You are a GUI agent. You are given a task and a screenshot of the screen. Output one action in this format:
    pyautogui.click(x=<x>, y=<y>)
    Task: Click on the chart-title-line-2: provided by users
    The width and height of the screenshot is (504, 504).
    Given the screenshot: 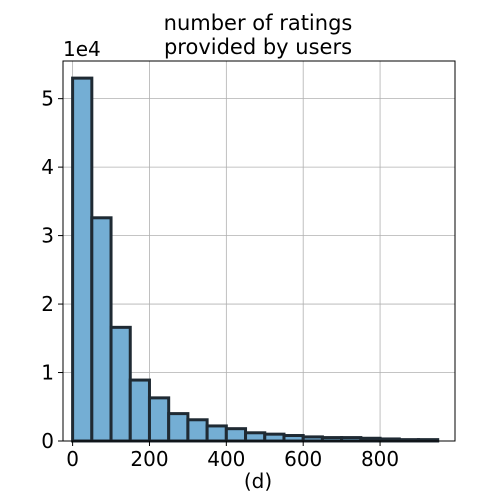 What is the action you would take?
    pyautogui.click(x=258, y=47)
    